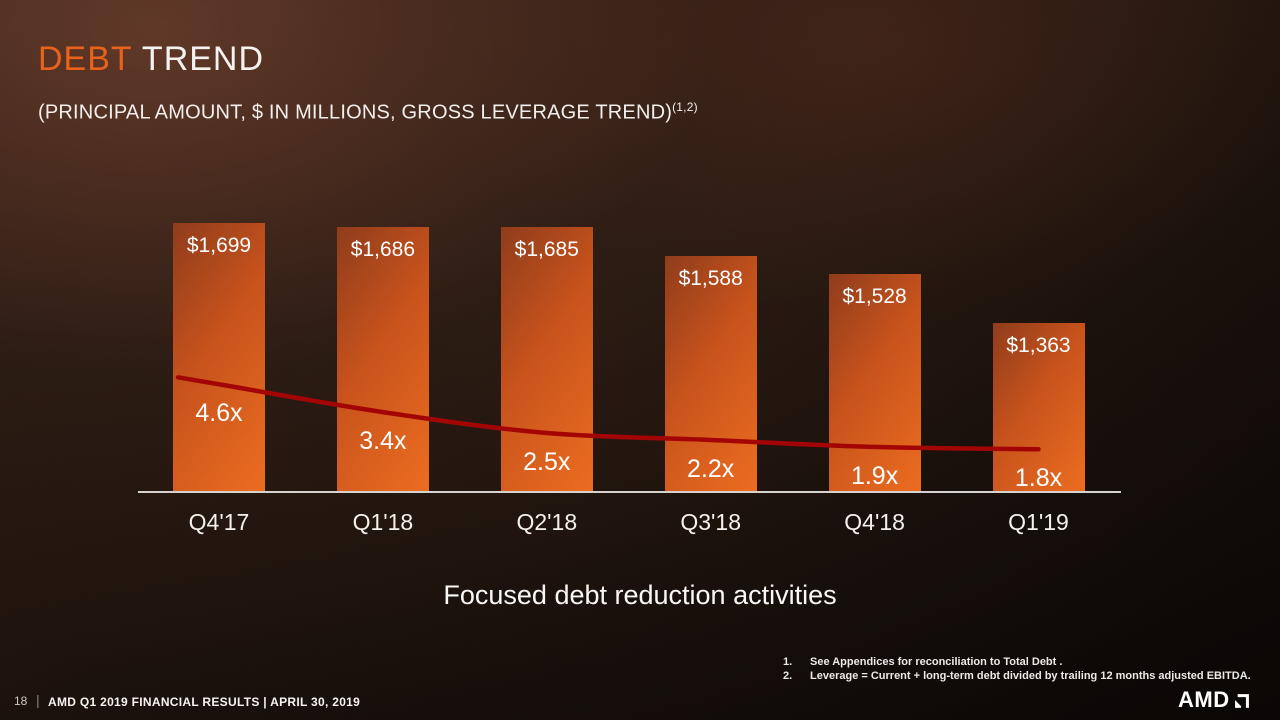 The width and height of the screenshot is (1280, 720). What do you see at coordinates (711, 522) in the screenshot?
I see `category-label: Q3'18` at bounding box center [711, 522].